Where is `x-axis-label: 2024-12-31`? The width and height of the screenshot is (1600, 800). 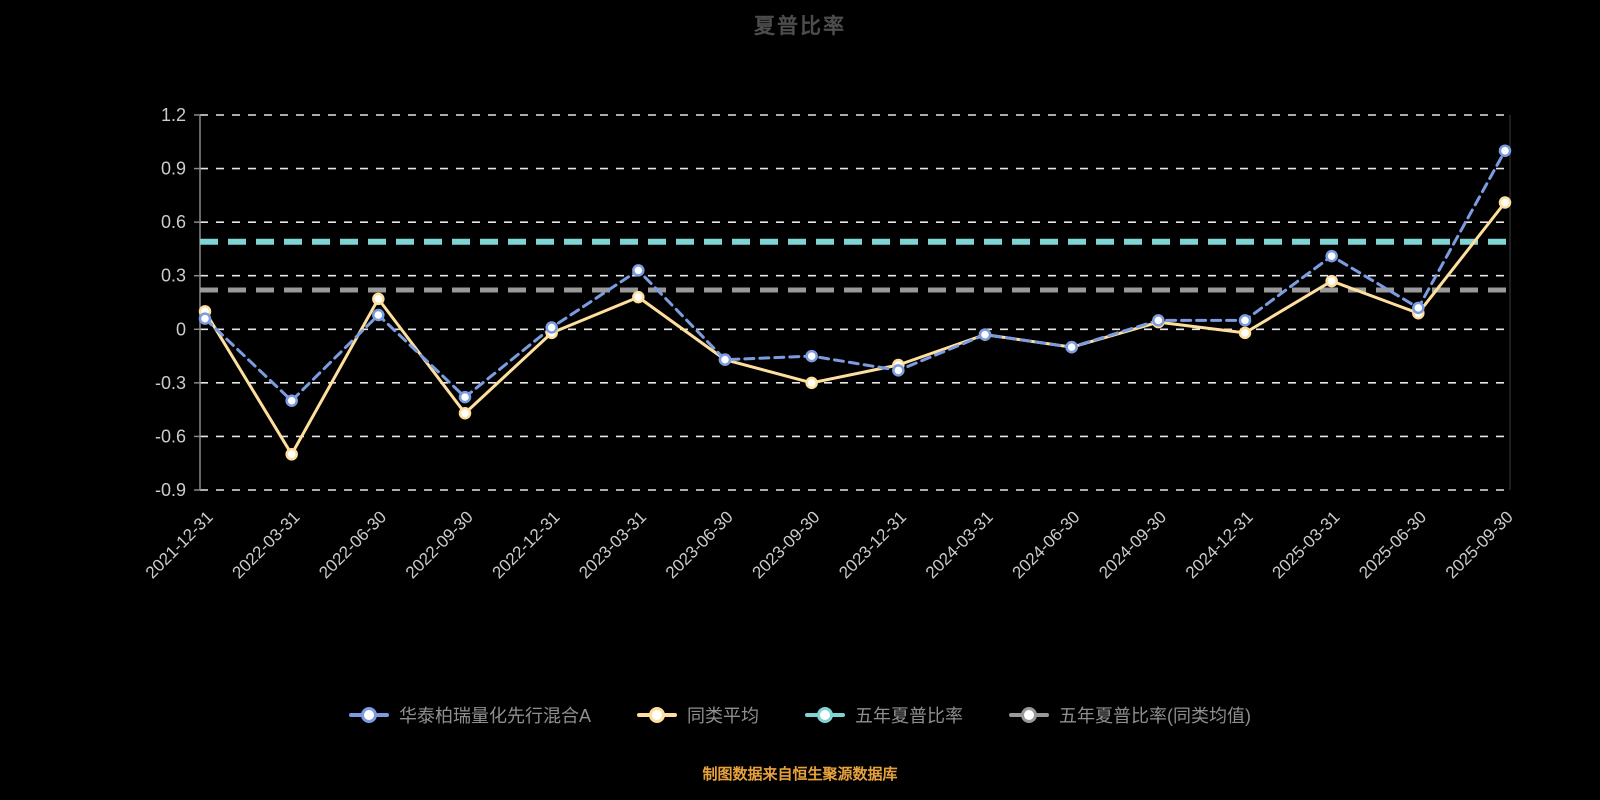
x-axis-label: 2024-12-31 is located at coordinates (1219, 544).